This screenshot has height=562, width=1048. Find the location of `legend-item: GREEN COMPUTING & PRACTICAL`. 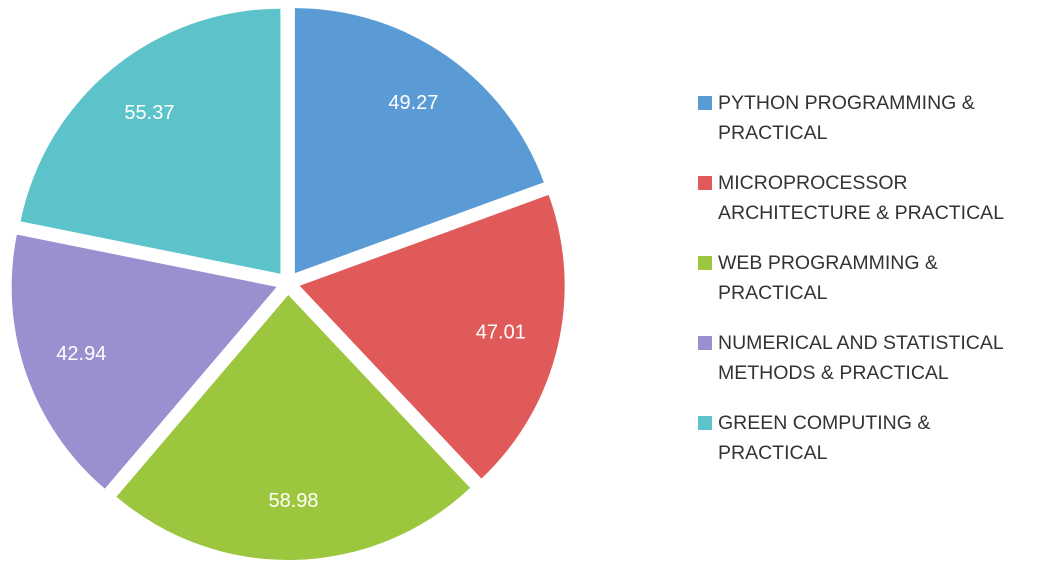

legend-item: GREEN COMPUTING & PRACTICAL is located at coordinates (870, 438).